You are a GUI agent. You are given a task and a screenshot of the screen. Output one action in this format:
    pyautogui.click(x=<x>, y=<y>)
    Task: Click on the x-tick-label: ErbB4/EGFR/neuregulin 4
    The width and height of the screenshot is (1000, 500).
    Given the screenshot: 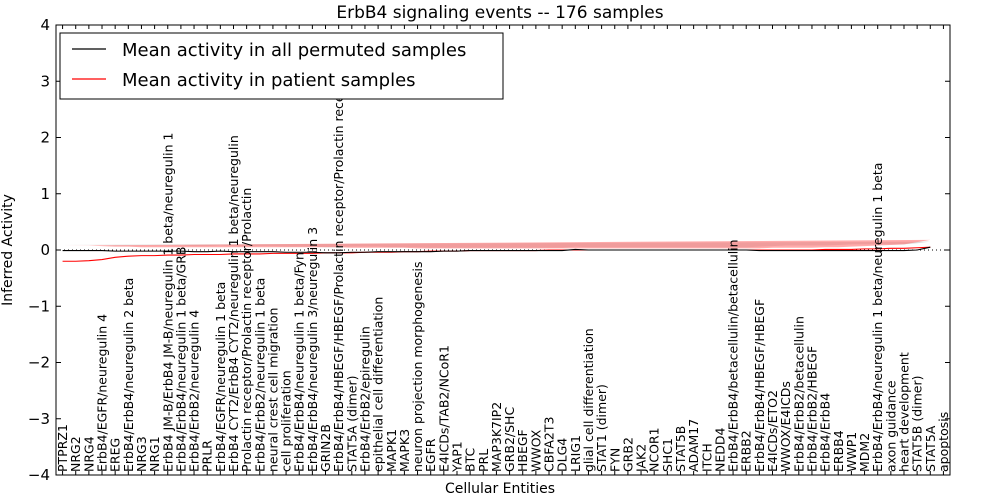 What is the action you would take?
    pyautogui.click(x=102, y=393)
    